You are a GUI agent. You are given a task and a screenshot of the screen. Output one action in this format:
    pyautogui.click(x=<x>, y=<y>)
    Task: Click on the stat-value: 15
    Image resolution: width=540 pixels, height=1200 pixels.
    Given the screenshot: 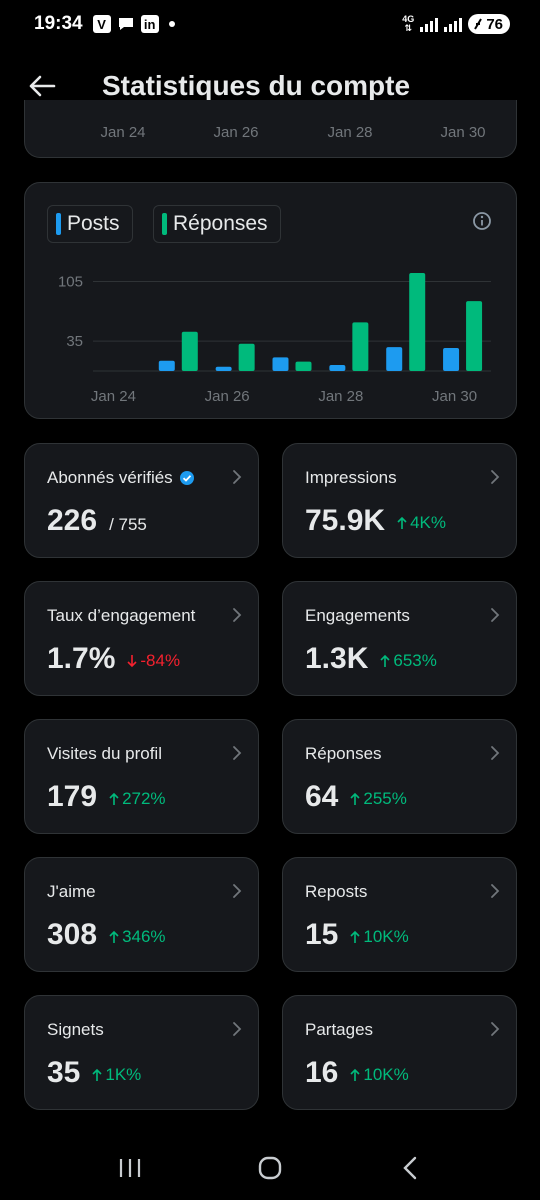 What is the action you would take?
    pyautogui.click(x=322, y=934)
    